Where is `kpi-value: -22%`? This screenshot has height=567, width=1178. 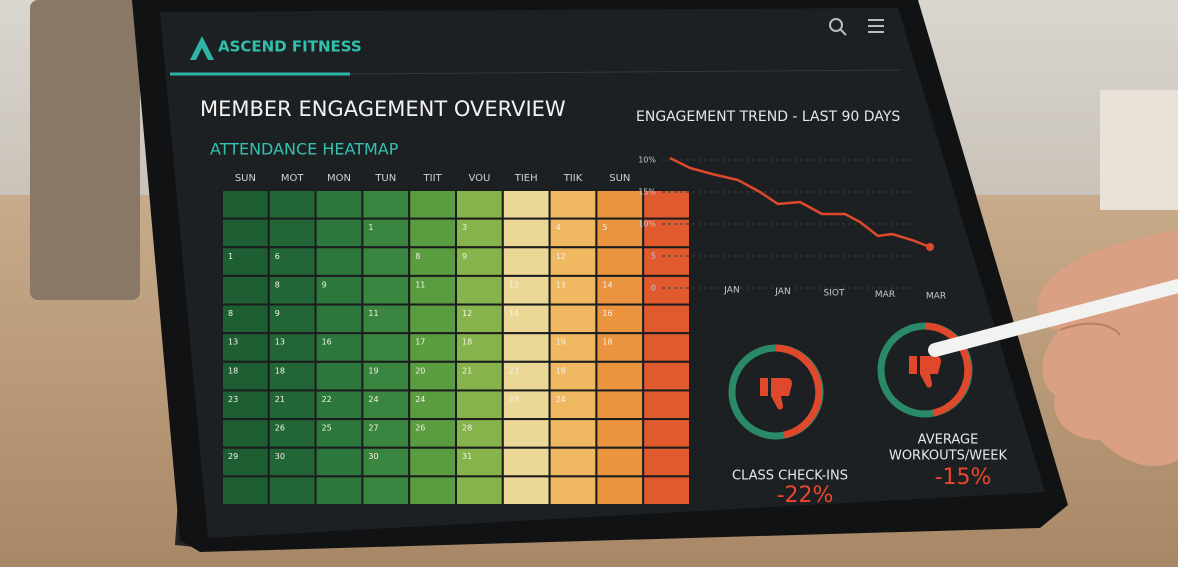
kpi-value: -22% is located at coordinates (805, 495).